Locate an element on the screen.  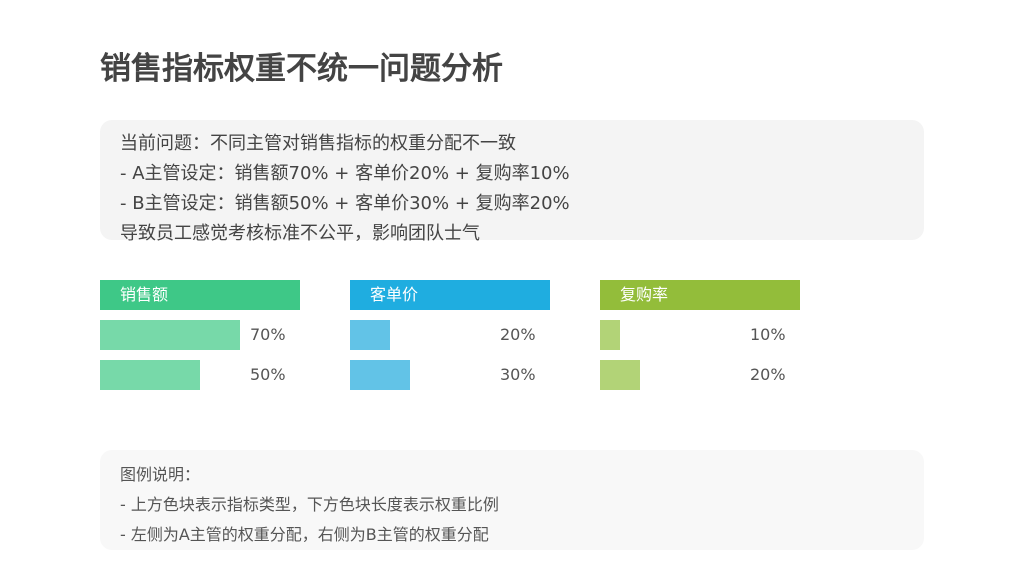
metric-header-sales: 销售额 is located at coordinates (200, 295).